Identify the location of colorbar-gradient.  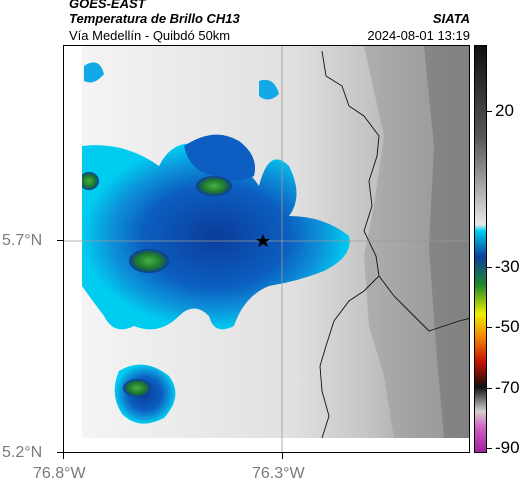
(480, 249).